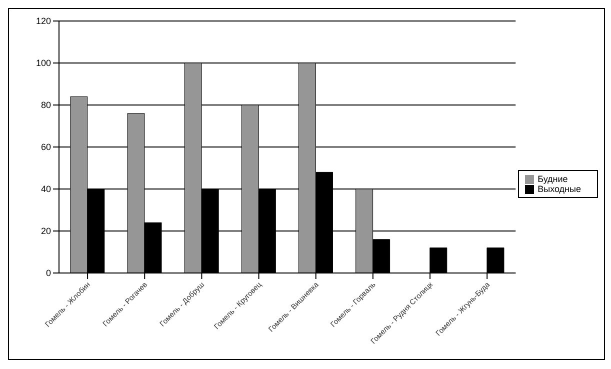 The width and height of the screenshot is (611, 369). Describe the element at coordinates (45, 189) in the screenshot. I see `y-tick-label: 40` at that location.